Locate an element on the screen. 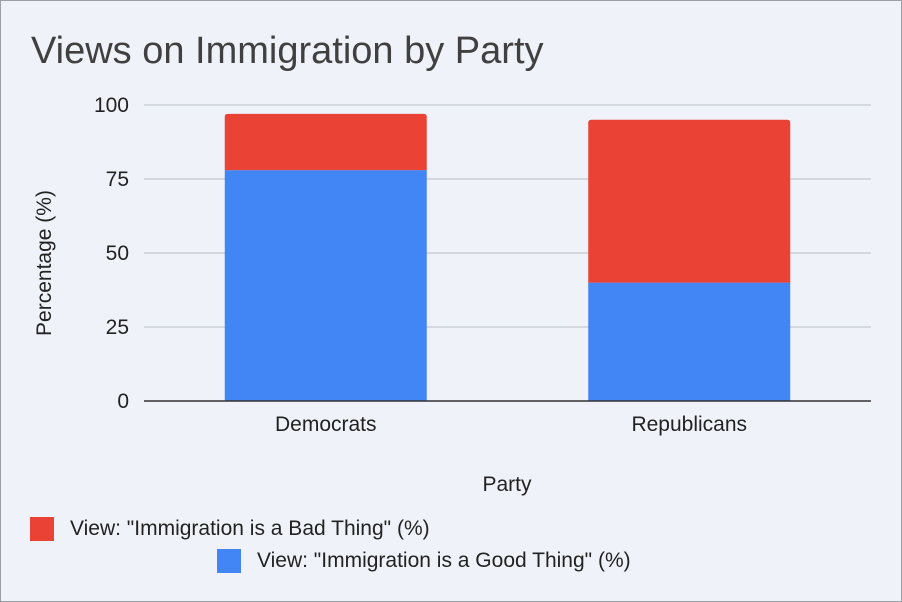  x-axis-title: Party is located at coordinates (507, 484).